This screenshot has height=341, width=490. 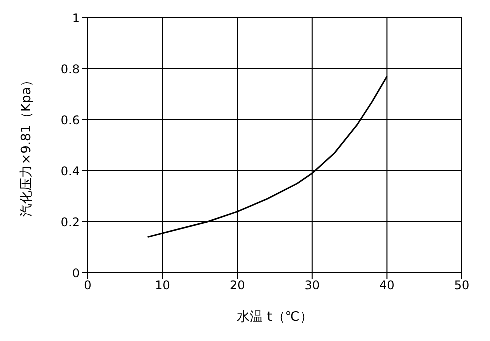 I want to click on y-tick-label: 0.2, so click(x=70, y=222).